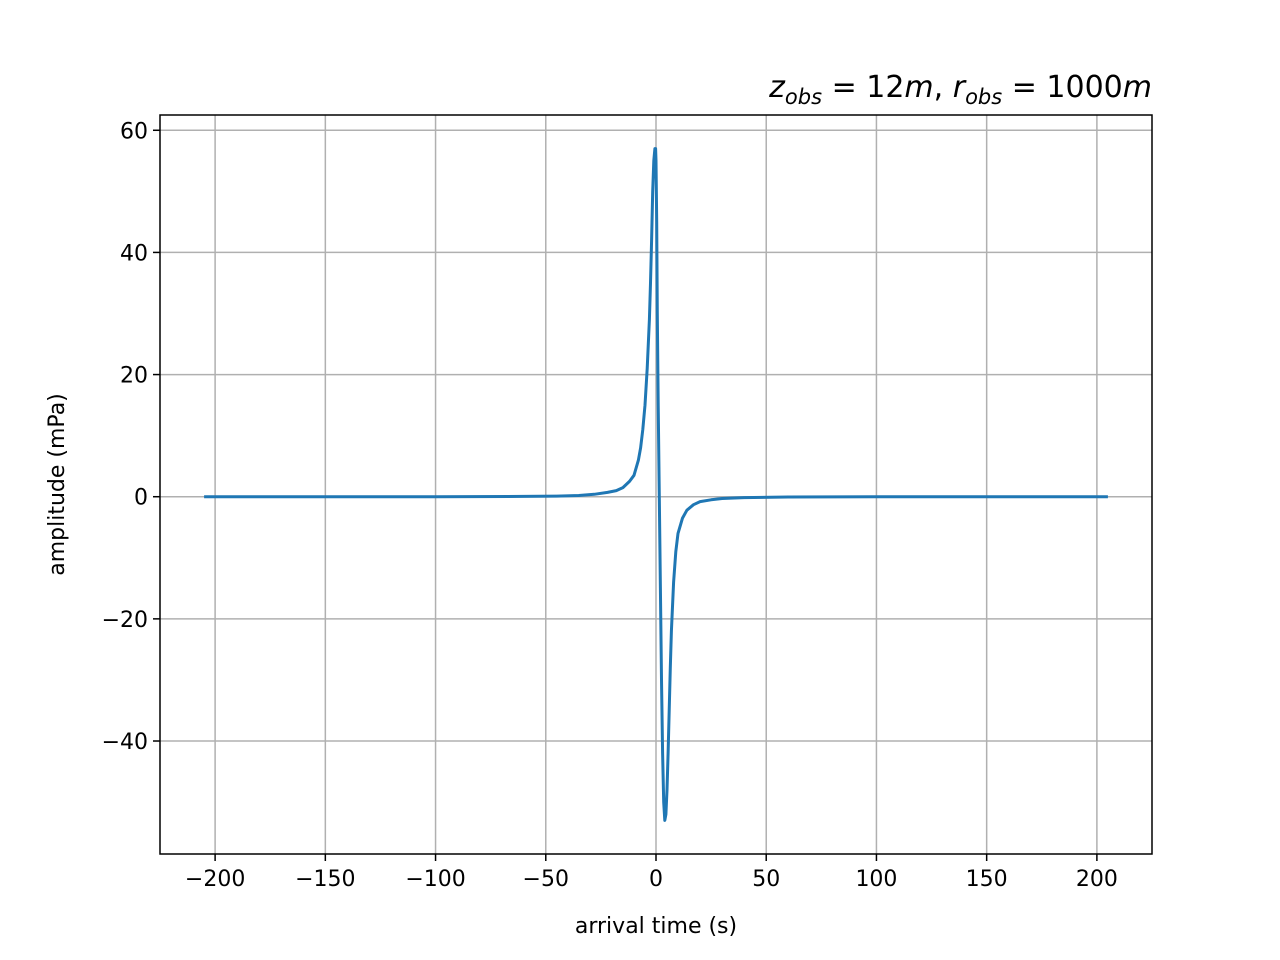 The width and height of the screenshot is (1280, 960). Describe the element at coordinates (215, 879) in the screenshot. I see `x-tick-label: −200` at that location.